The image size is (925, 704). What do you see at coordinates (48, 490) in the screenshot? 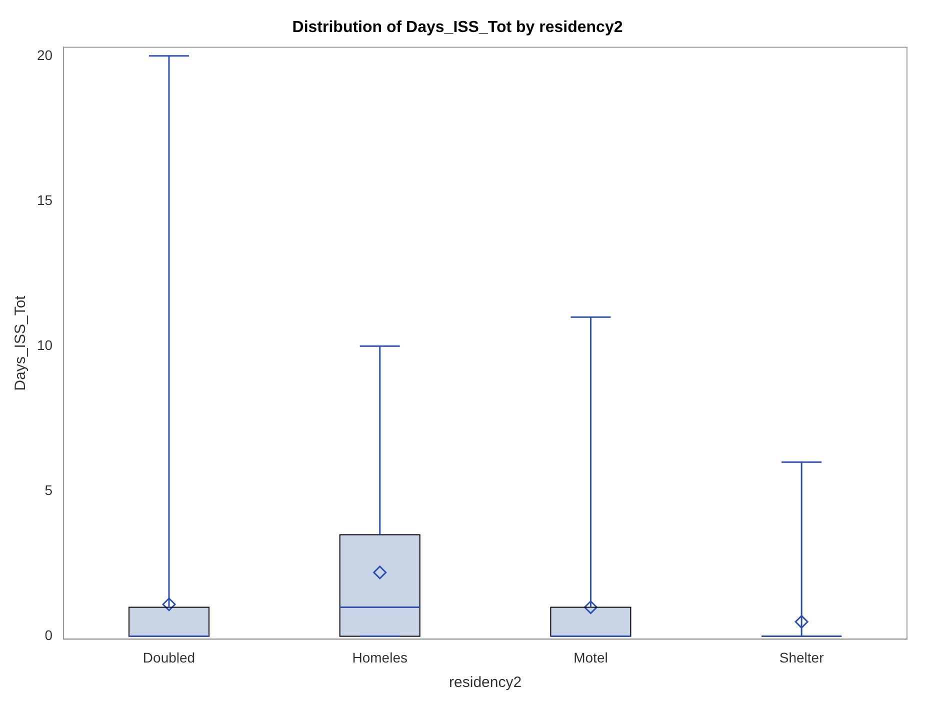
I see `y-tick-label: 5` at bounding box center [48, 490].